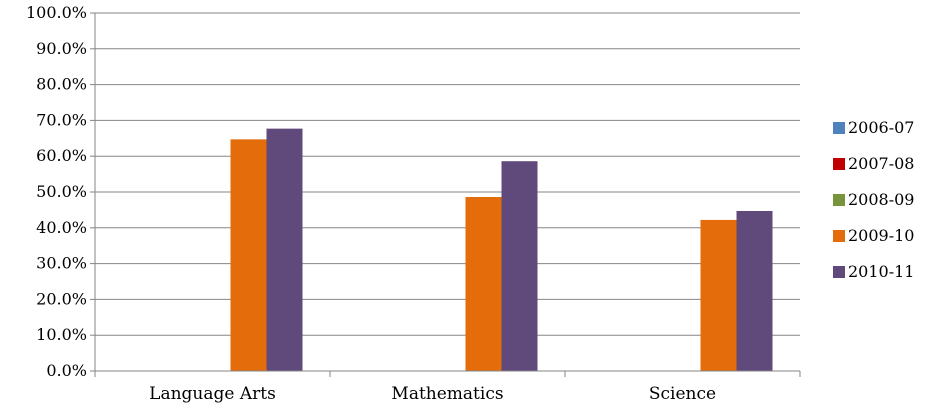 The height and width of the screenshot is (414, 930). What do you see at coordinates (881, 271) in the screenshot?
I see `legend-label: 2010-11` at bounding box center [881, 271].